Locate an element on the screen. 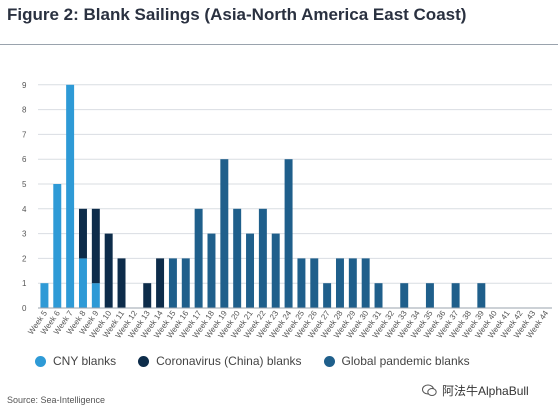  title-divider is located at coordinates (279, 44).